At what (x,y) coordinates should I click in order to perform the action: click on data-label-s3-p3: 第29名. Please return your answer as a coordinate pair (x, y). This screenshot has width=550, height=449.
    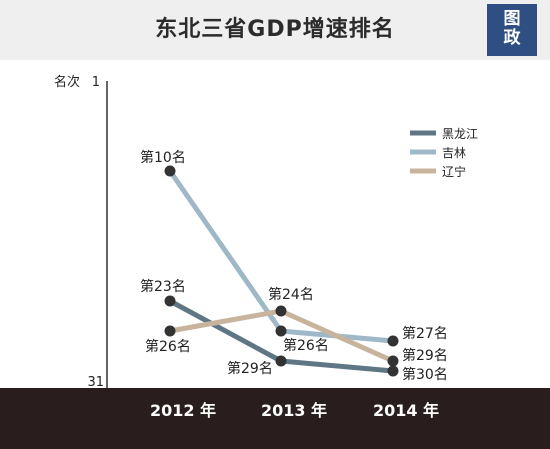
    Looking at the image, I should click on (425, 355).